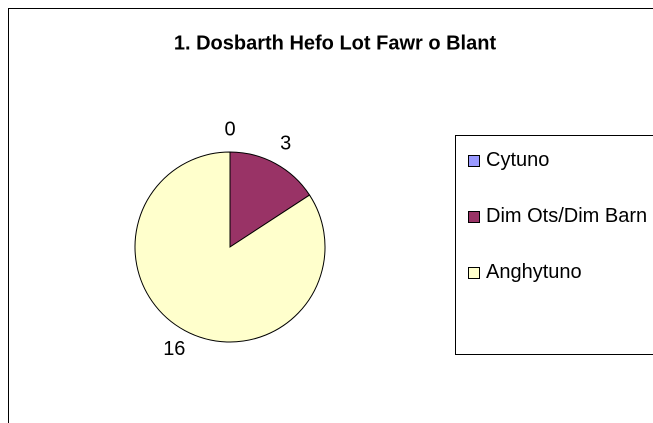  Describe the element at coordinates (534, 272) in the screenshot. I see `legend-label: Anghytuno` at that location.